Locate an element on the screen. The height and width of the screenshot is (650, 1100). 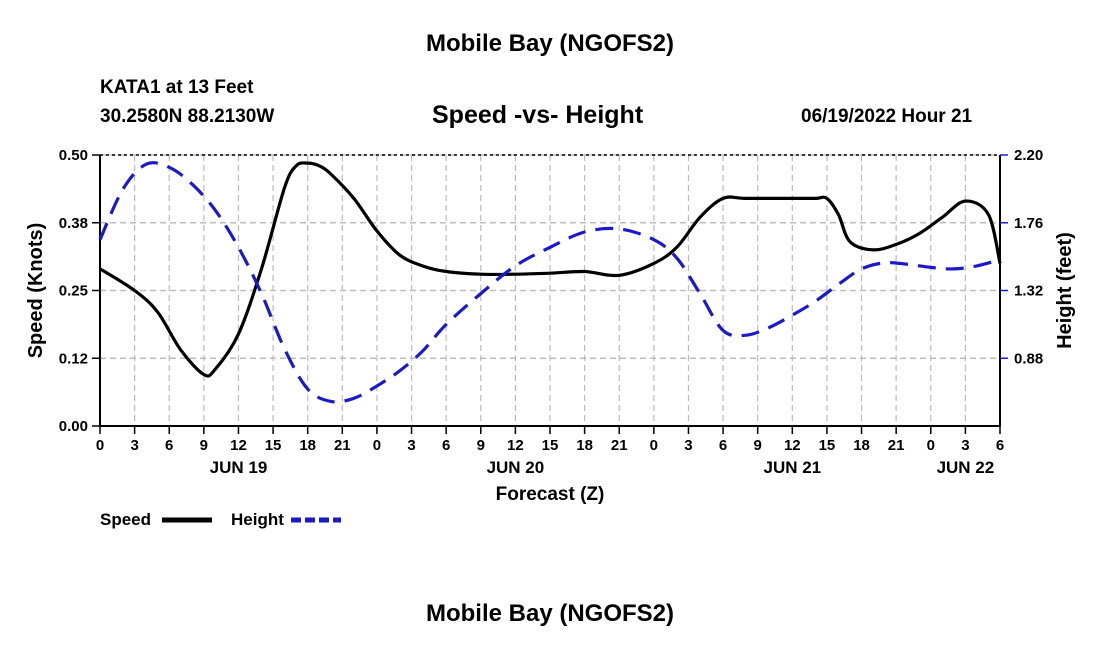
legend-speed-label: Speed is located at coordinates (126, 519).